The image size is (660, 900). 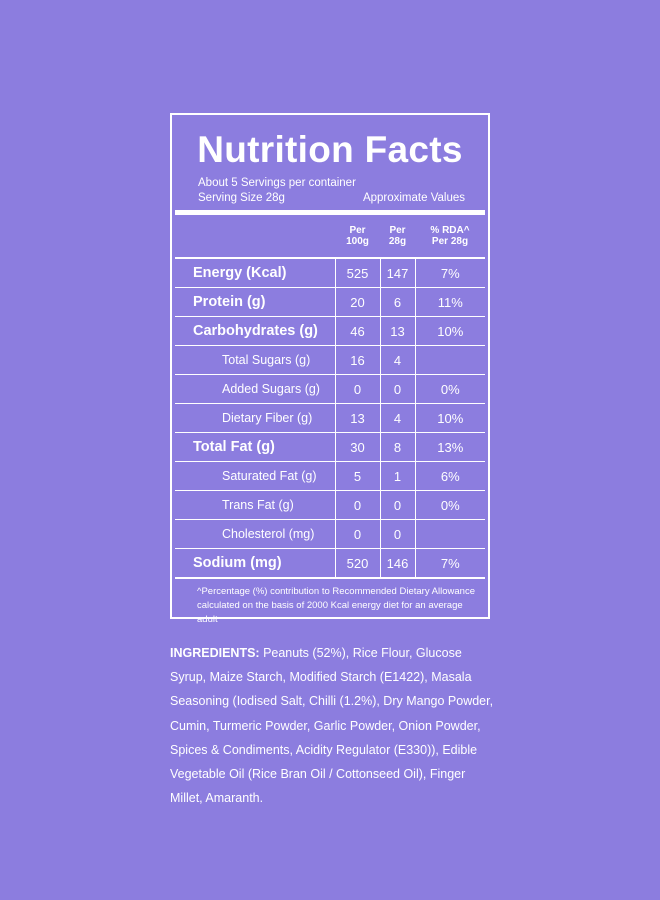 What do you see at coordinates (397, 241) in the screenshot?
I see `header-per-28g-line2: 28g` at bounding box center [397, 241].